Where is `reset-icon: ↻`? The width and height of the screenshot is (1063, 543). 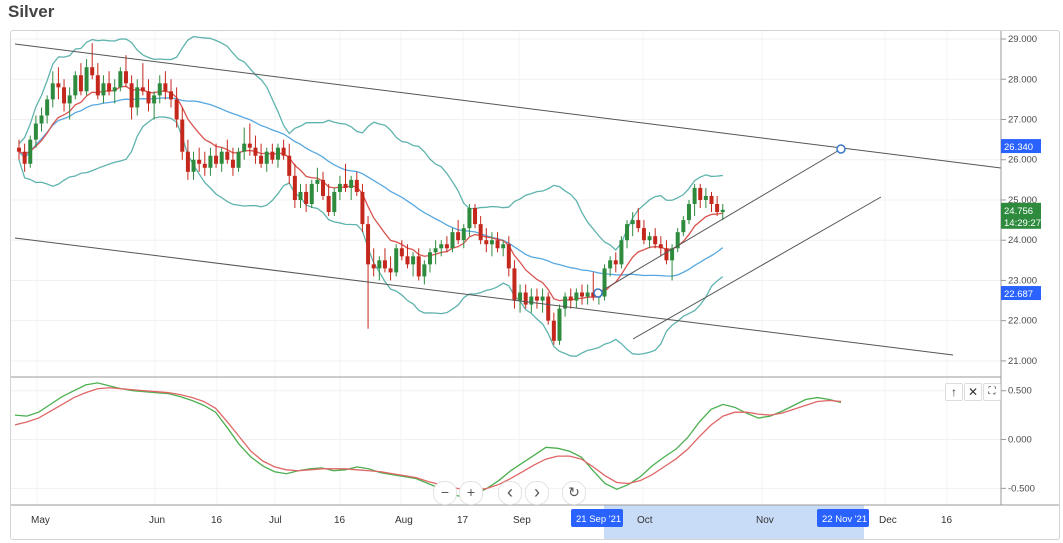 reset-icon: ↻ is located at coordinates (574, 493).